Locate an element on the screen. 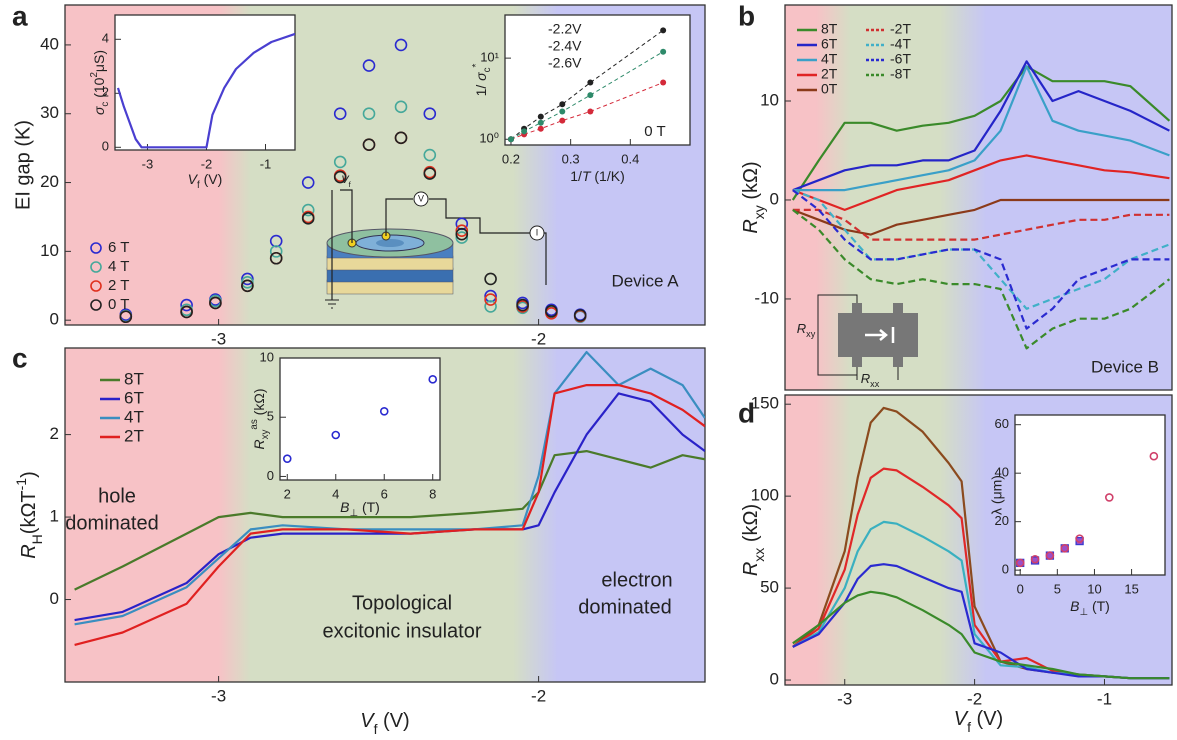 The image size is (1177, 740). y-tick-label: 20 is located at coordinates (49, 181).